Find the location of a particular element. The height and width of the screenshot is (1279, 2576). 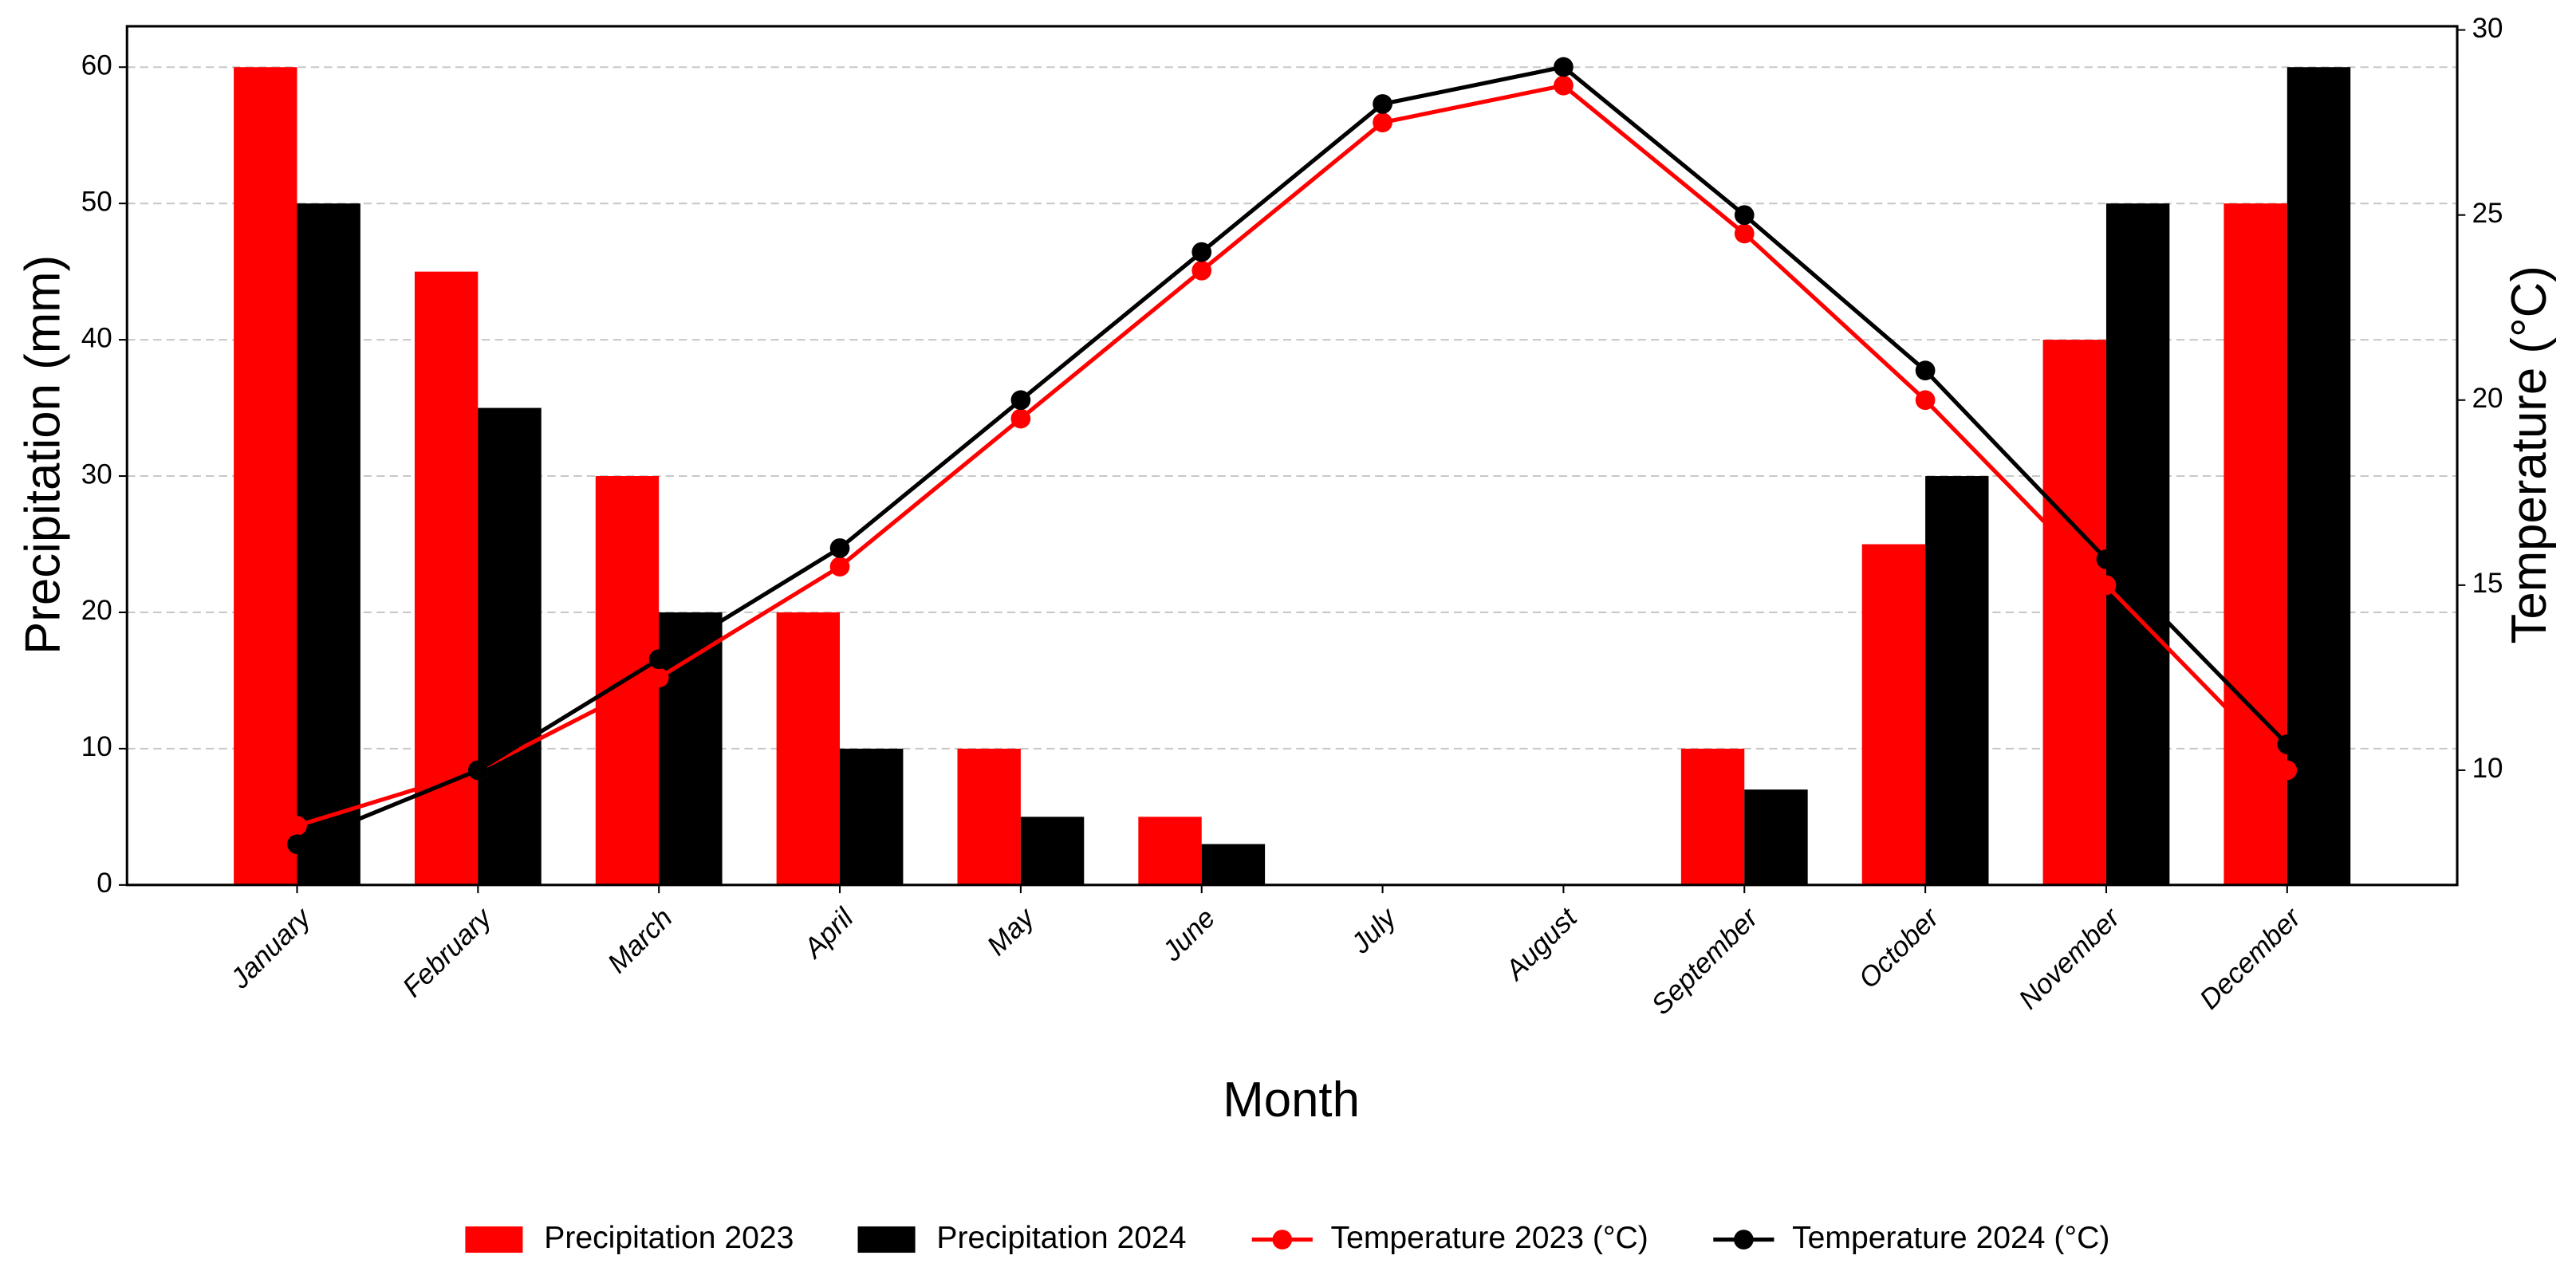

x-tick-label: December is located at coordinates (2251, 959).